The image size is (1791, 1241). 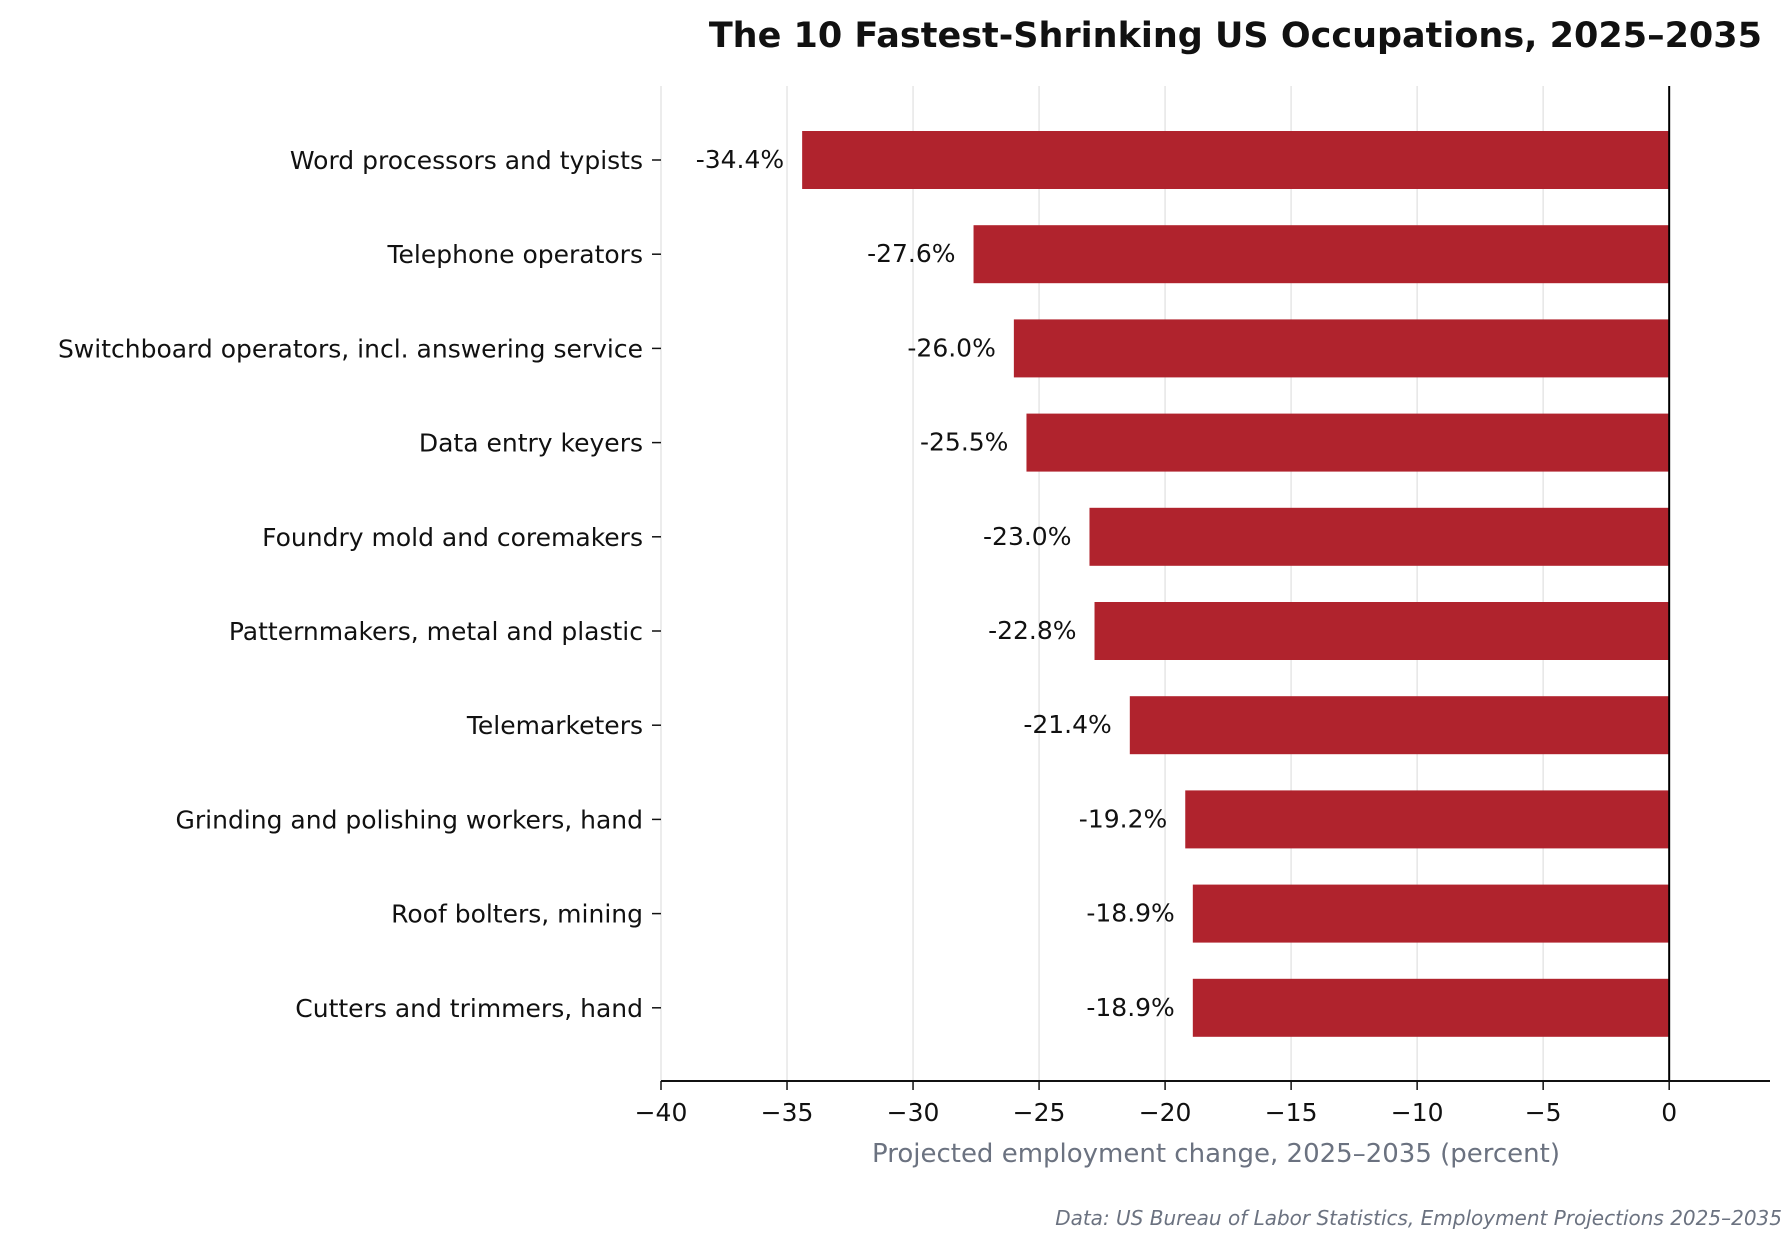 What do you see at coordinates (1027, 536) in the screenshot?
I see `value-label-4: -23.0%` at bounding box center [1027, 536].